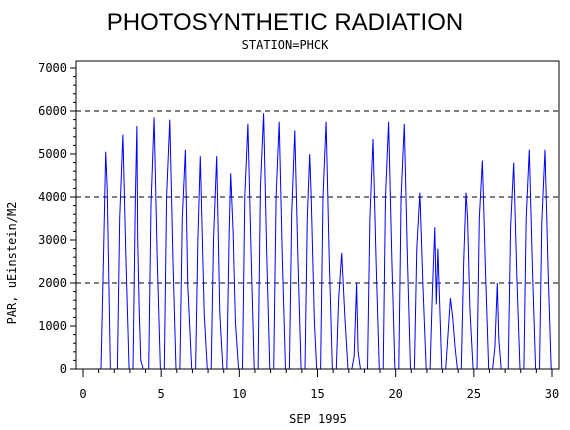 The height and width of the screenshot is (430, 570). Describe the element at coordinates (52, 154) in the screenshot. I see `y-tick-label: 5000` at that location.